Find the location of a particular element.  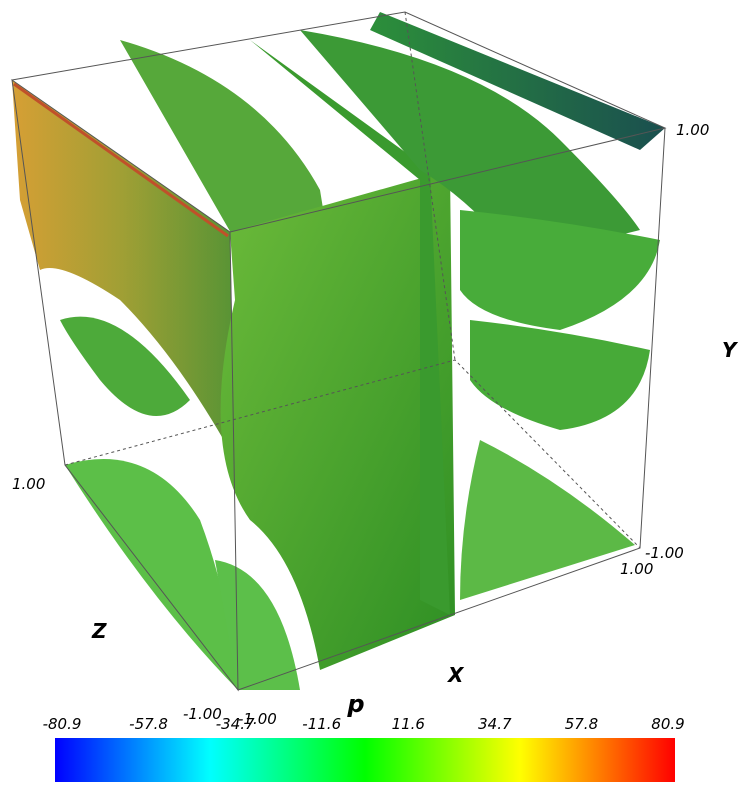

colorbar-gradient is located at coordinates (365, 760).